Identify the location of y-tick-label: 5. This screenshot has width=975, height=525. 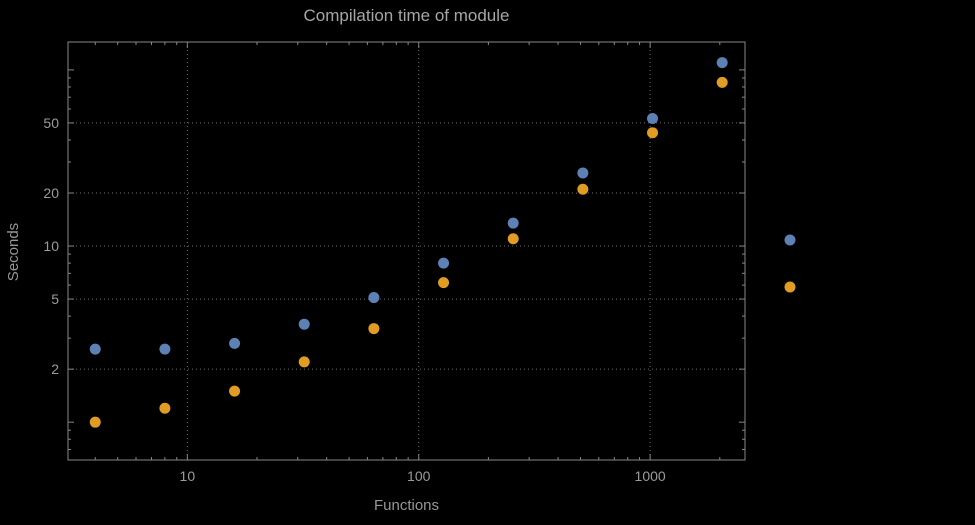
(55, 299).